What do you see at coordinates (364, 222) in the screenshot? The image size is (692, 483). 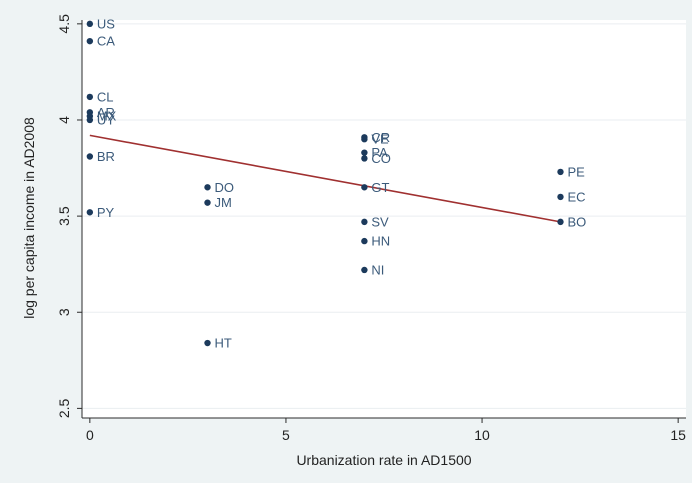 I see `data-point-sv` at bounding box center [364, 222].